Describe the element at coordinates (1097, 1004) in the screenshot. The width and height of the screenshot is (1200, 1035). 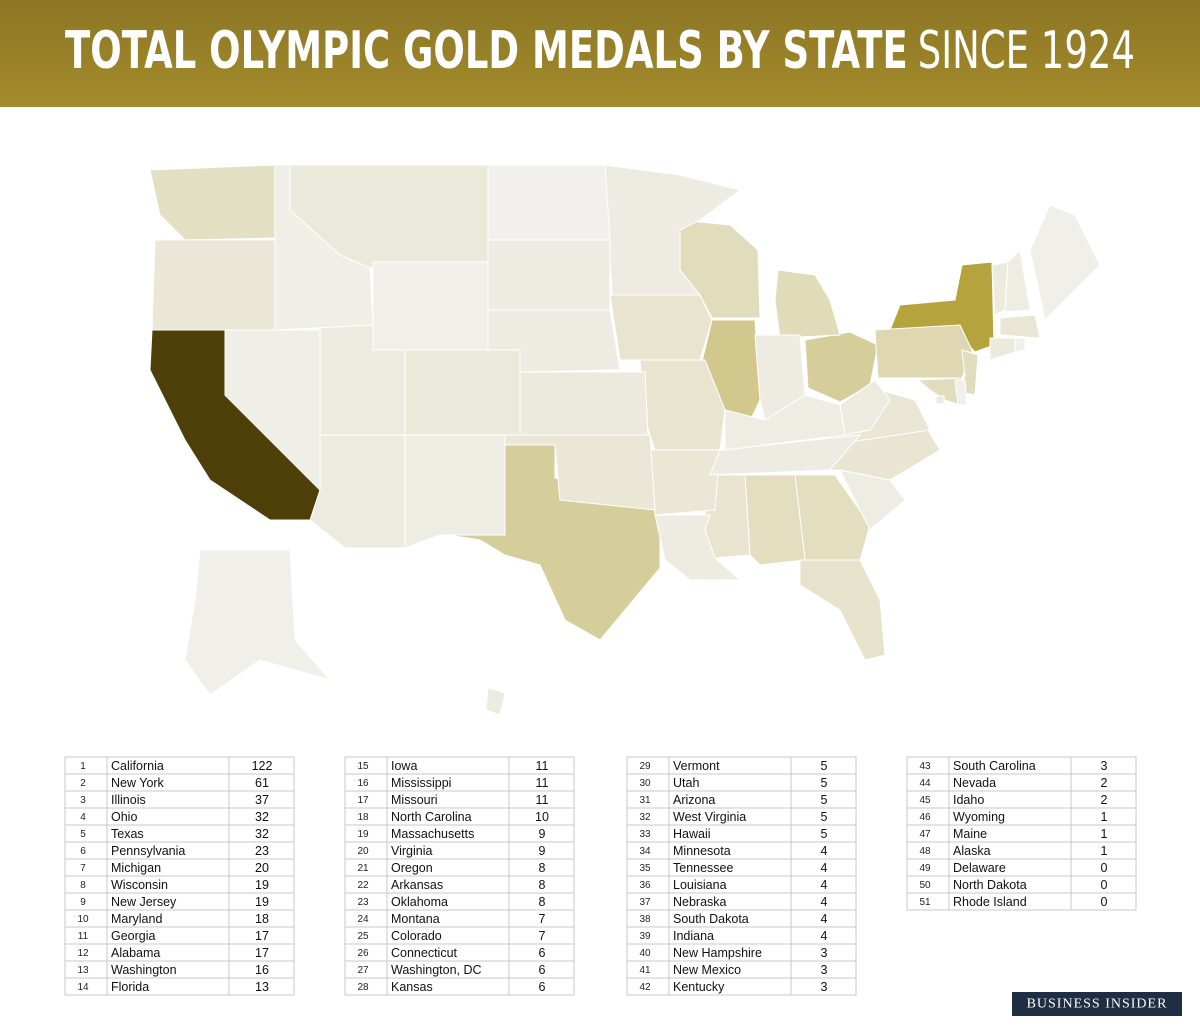
I see `logo: BUSINESS INSIDER` at that location.